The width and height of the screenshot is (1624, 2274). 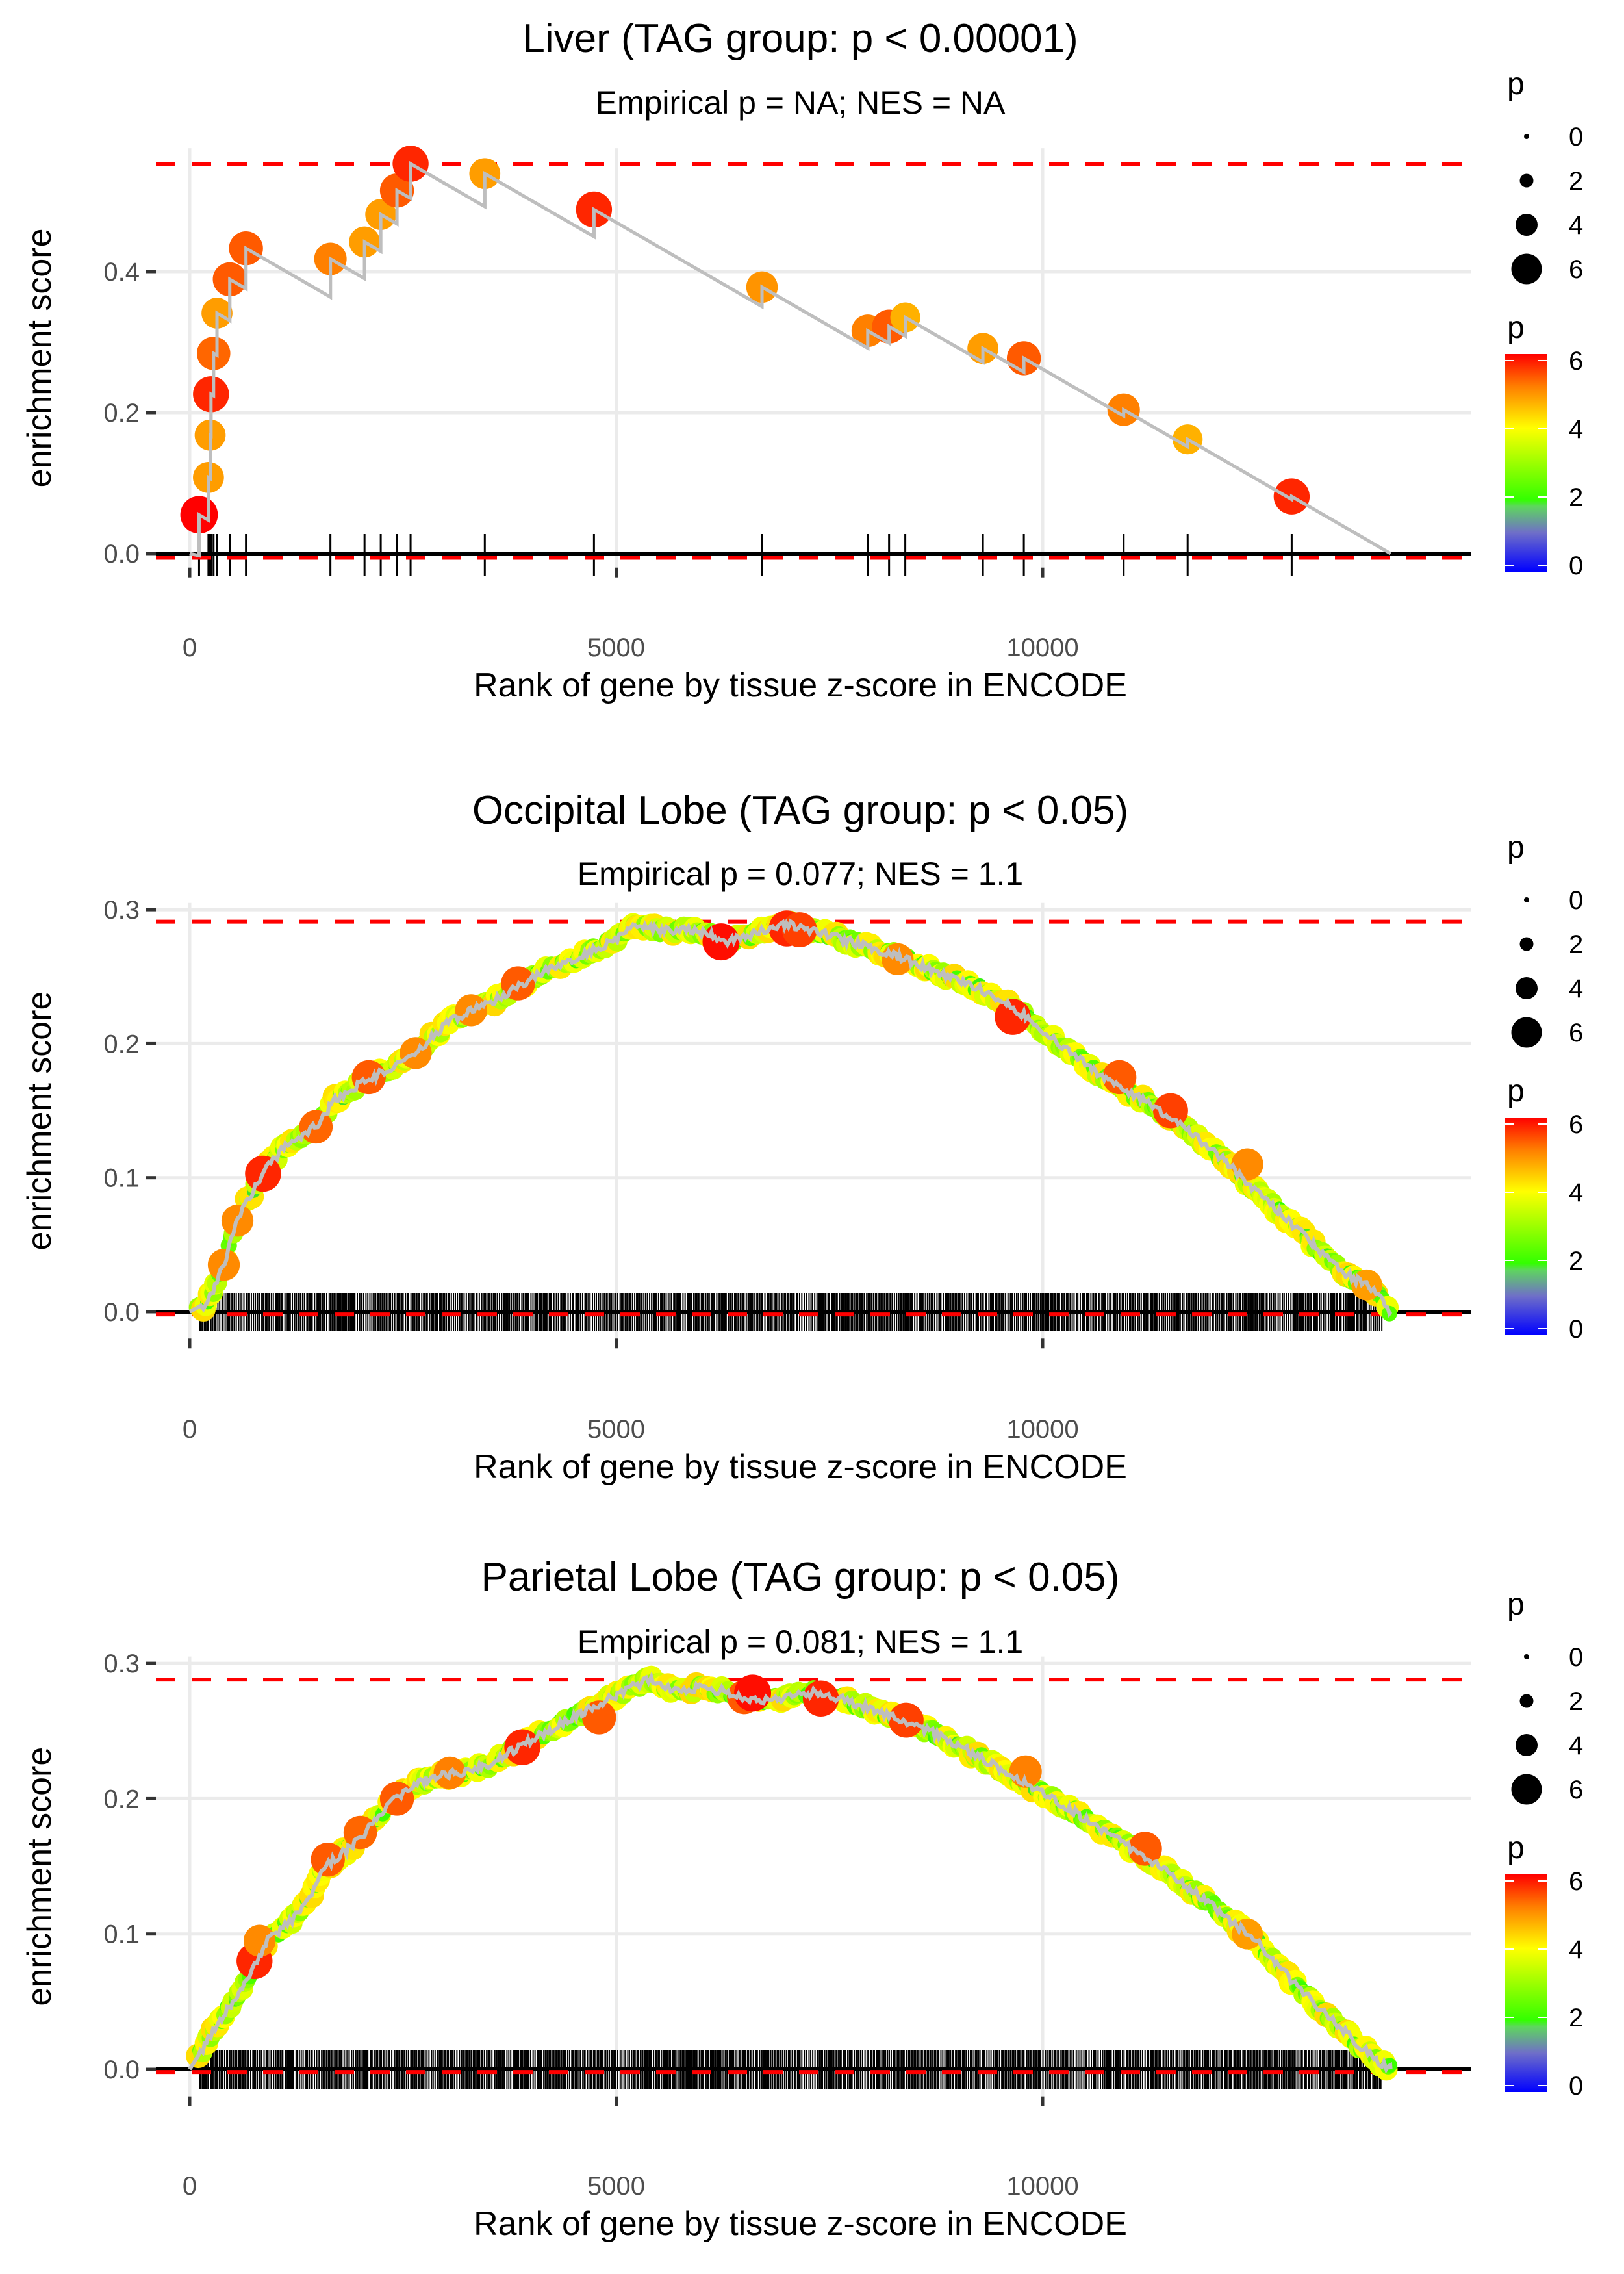 I want to click on chart-title: Occipital Lobe (TAG group: p < 0.05), so click(x=800, y=810).